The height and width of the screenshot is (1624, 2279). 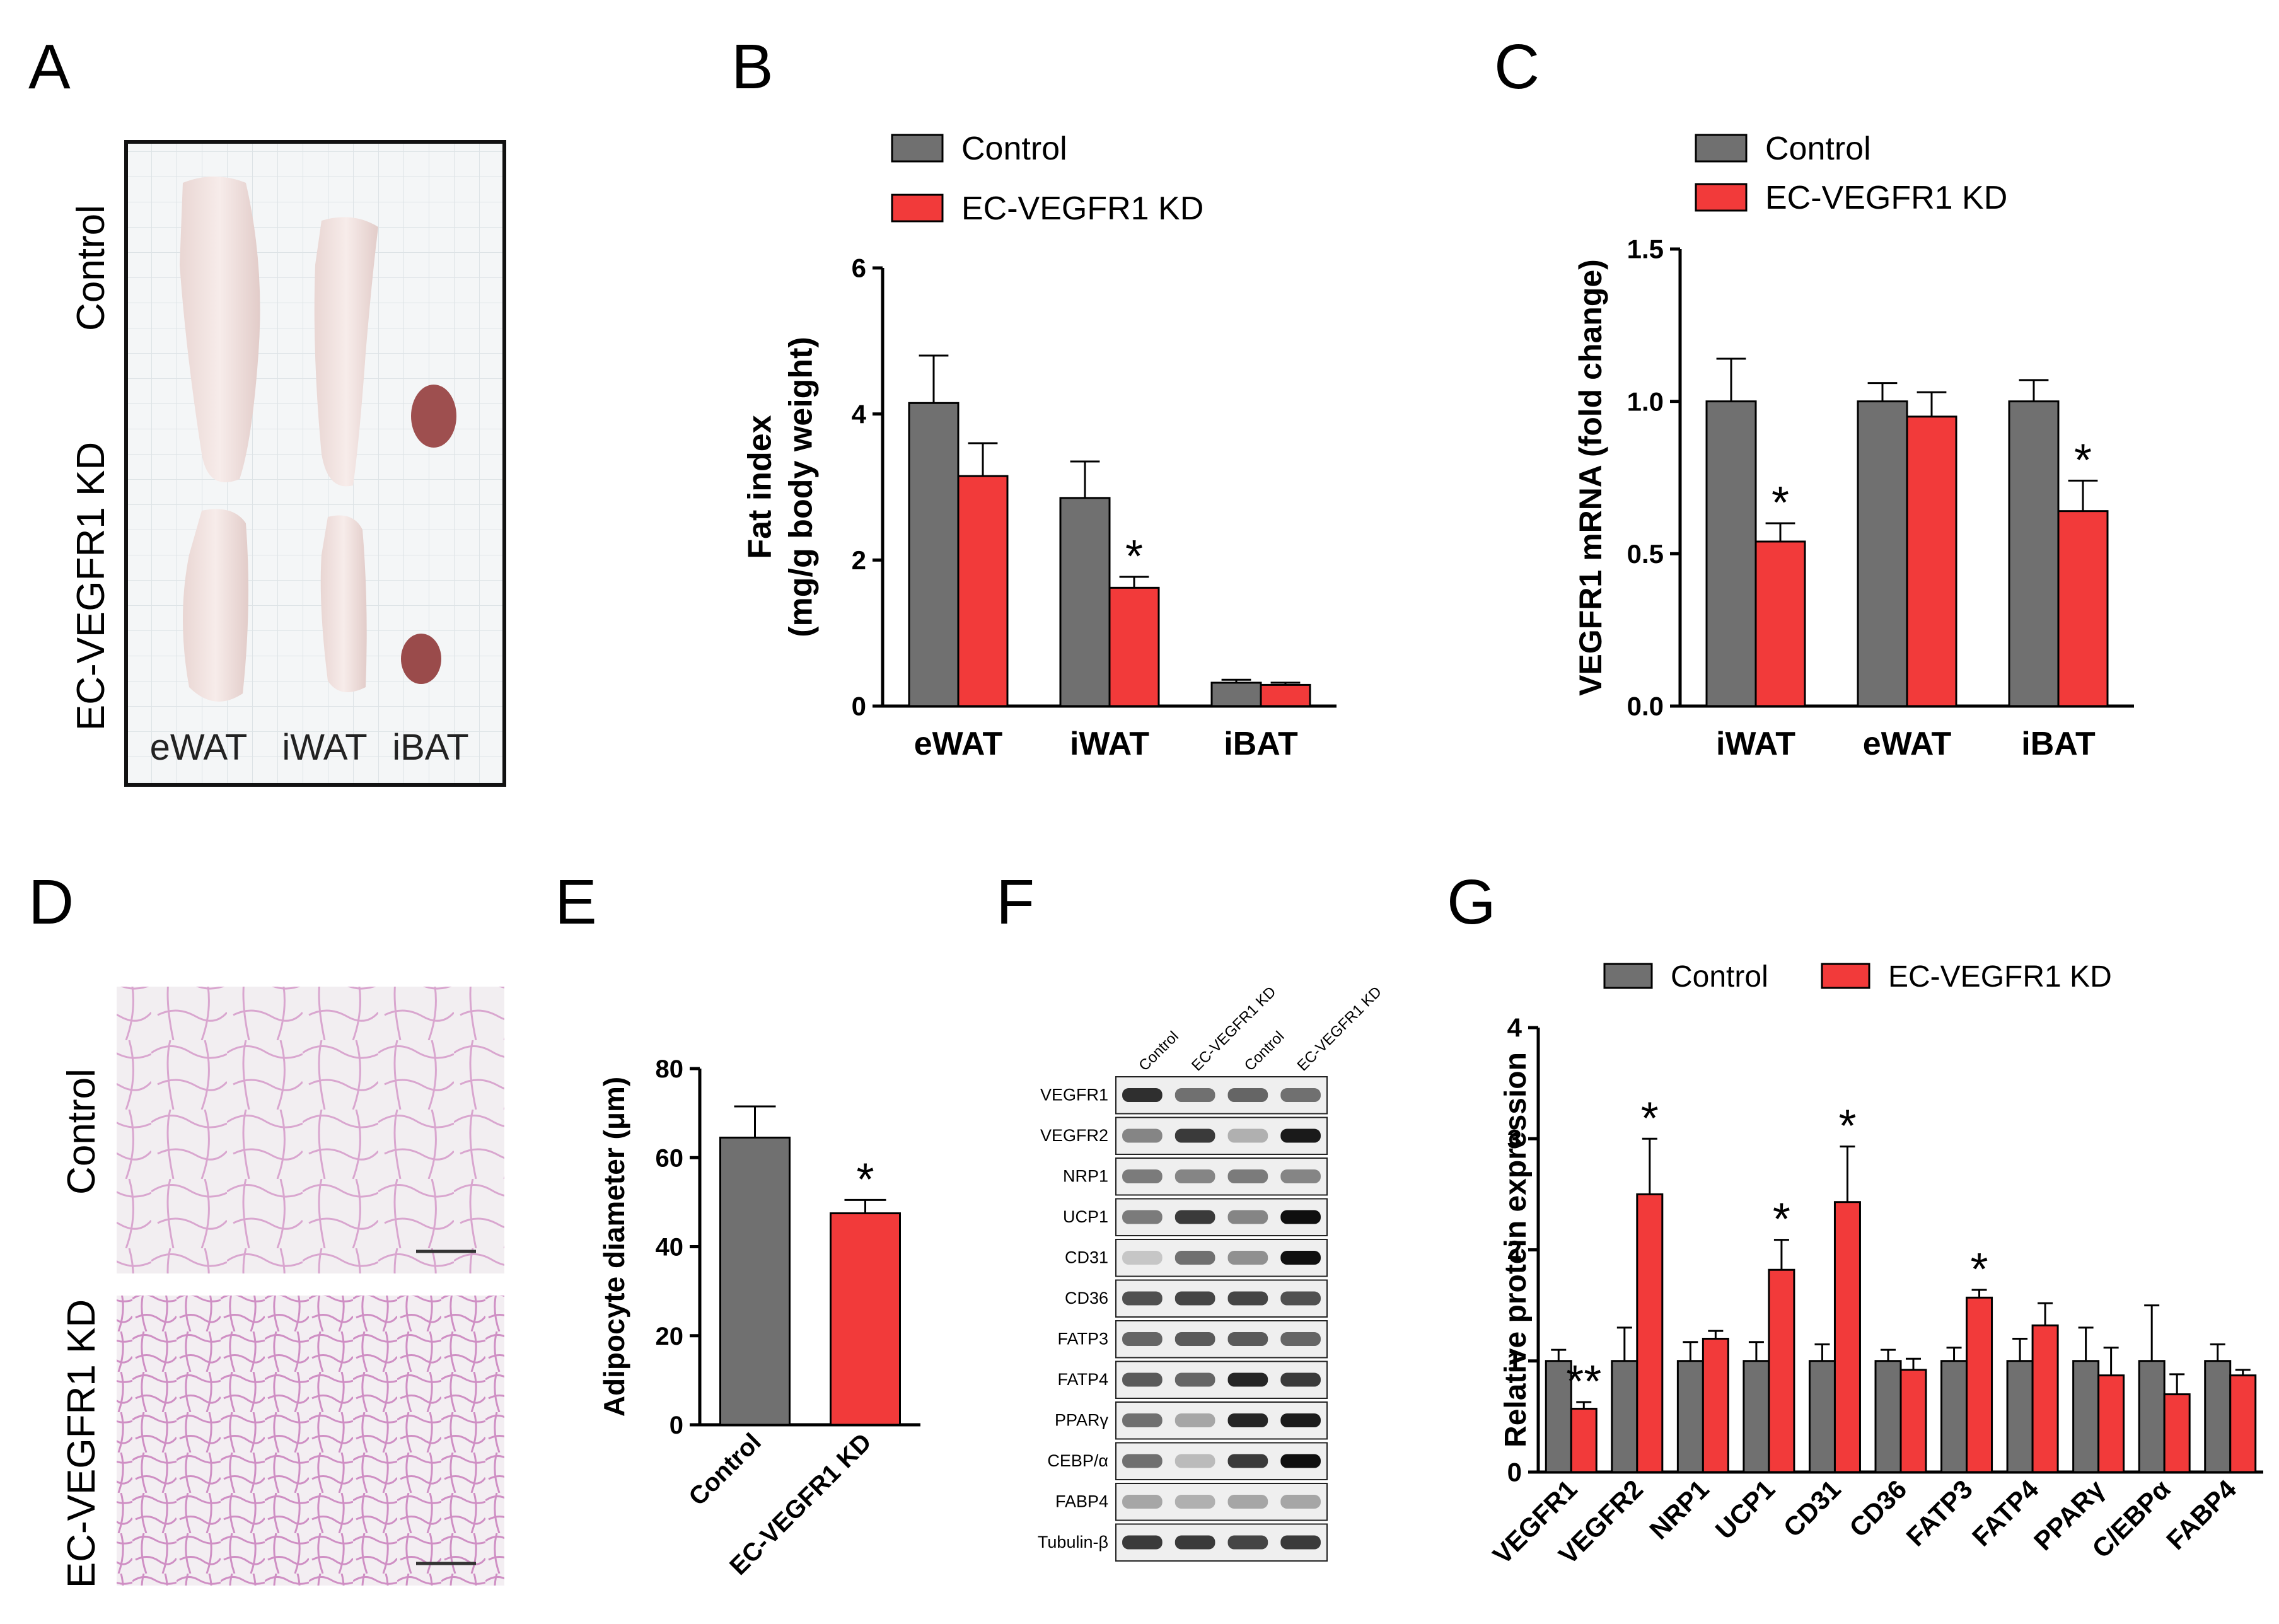 What do you see at coordinates (1719, 977) in the screenshot?
I see `legend-label: Control` at bounding box center [1719, 977].